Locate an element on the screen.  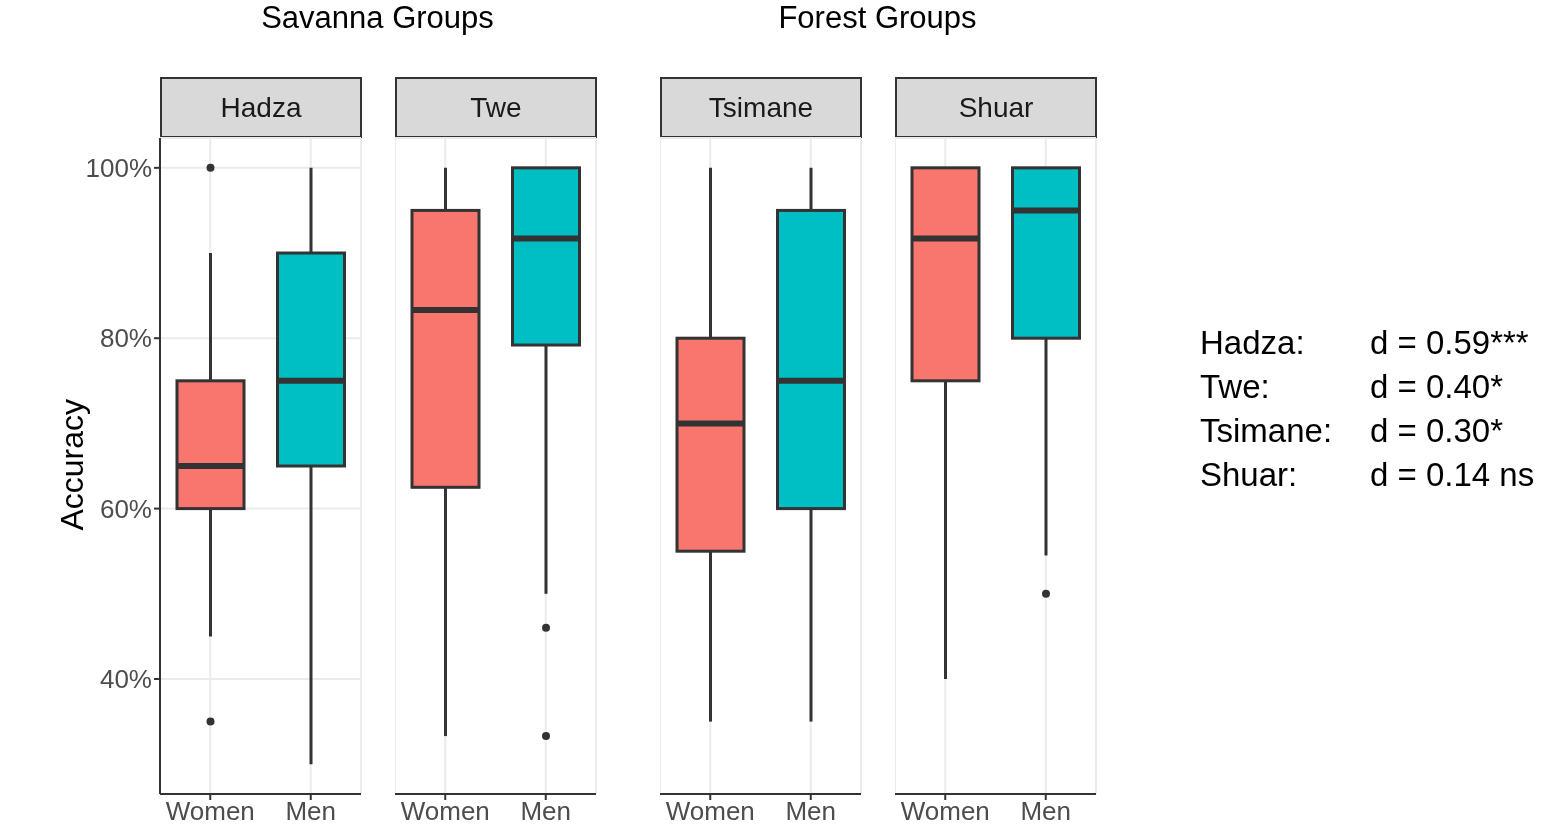
y-tick-label: 60% is located at coordinates (125, 508).